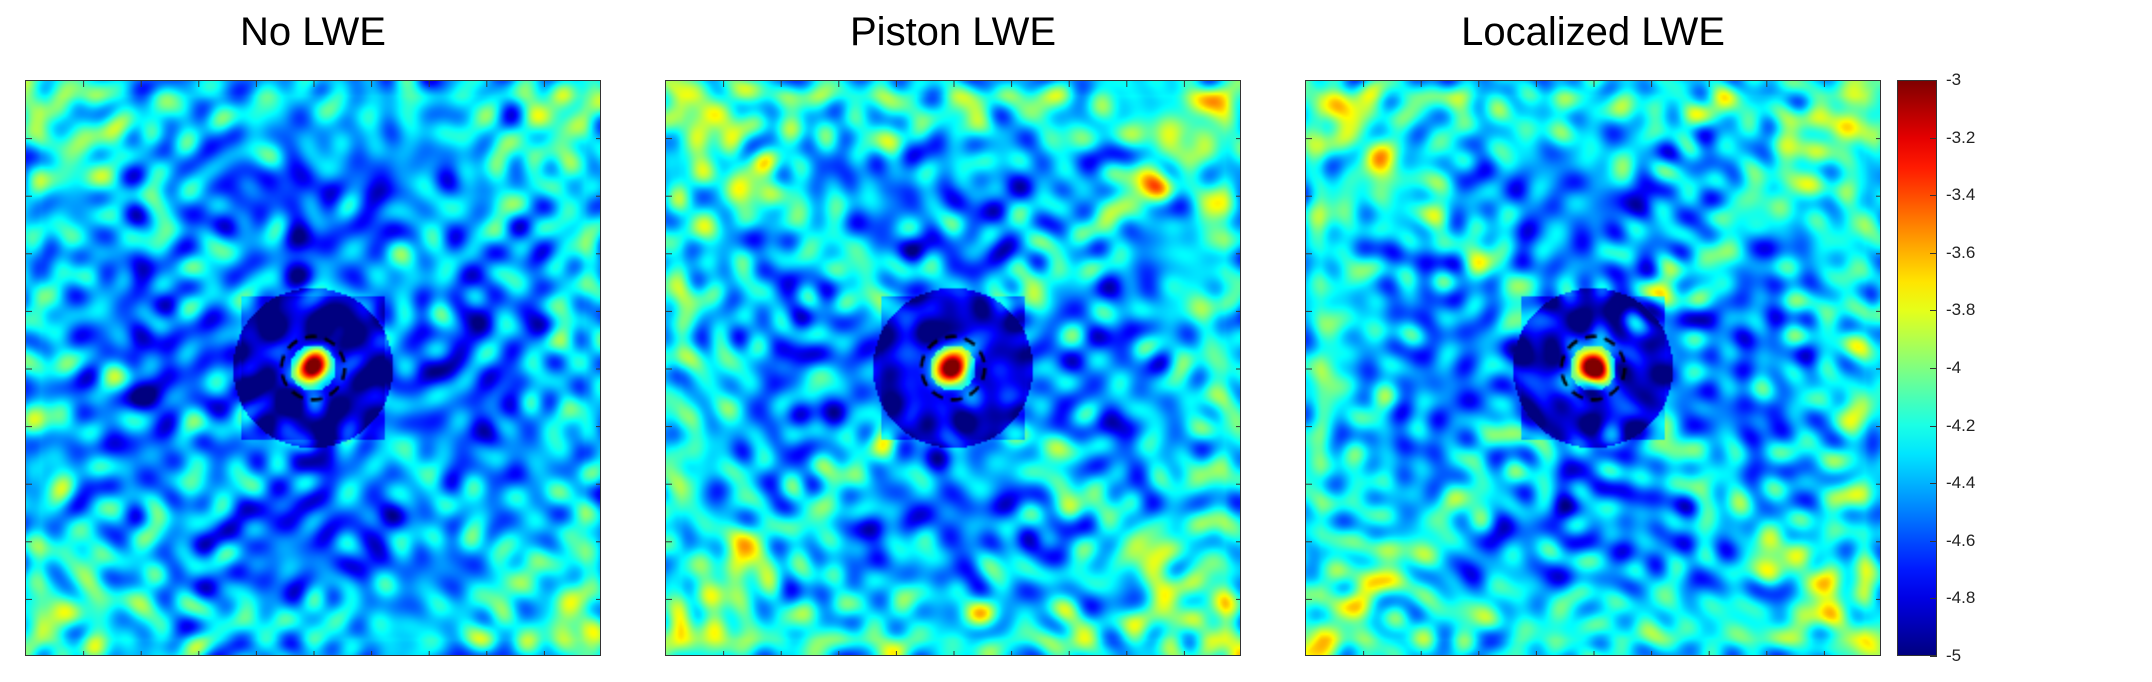 Image resolution: width=2152 pixels, height=682 pixels. Describe the element at coordinates (1961, 137) in the screenshot. I see `colorbar-tick-label: -3.2` at that location.